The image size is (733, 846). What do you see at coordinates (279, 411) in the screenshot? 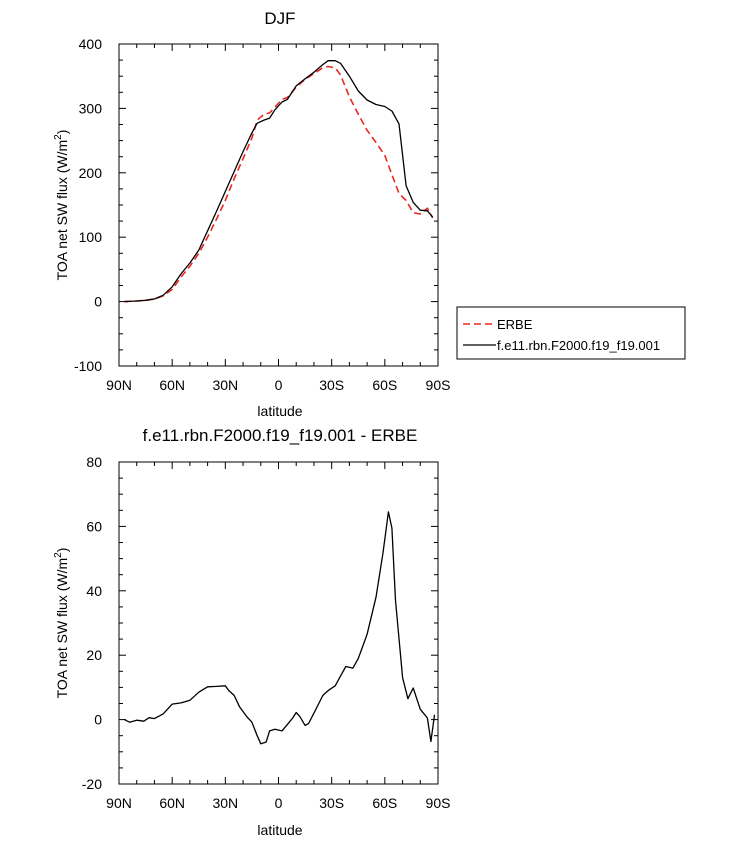
I see `top-x-axis-label: latitude` at bounding box center [279, 411].